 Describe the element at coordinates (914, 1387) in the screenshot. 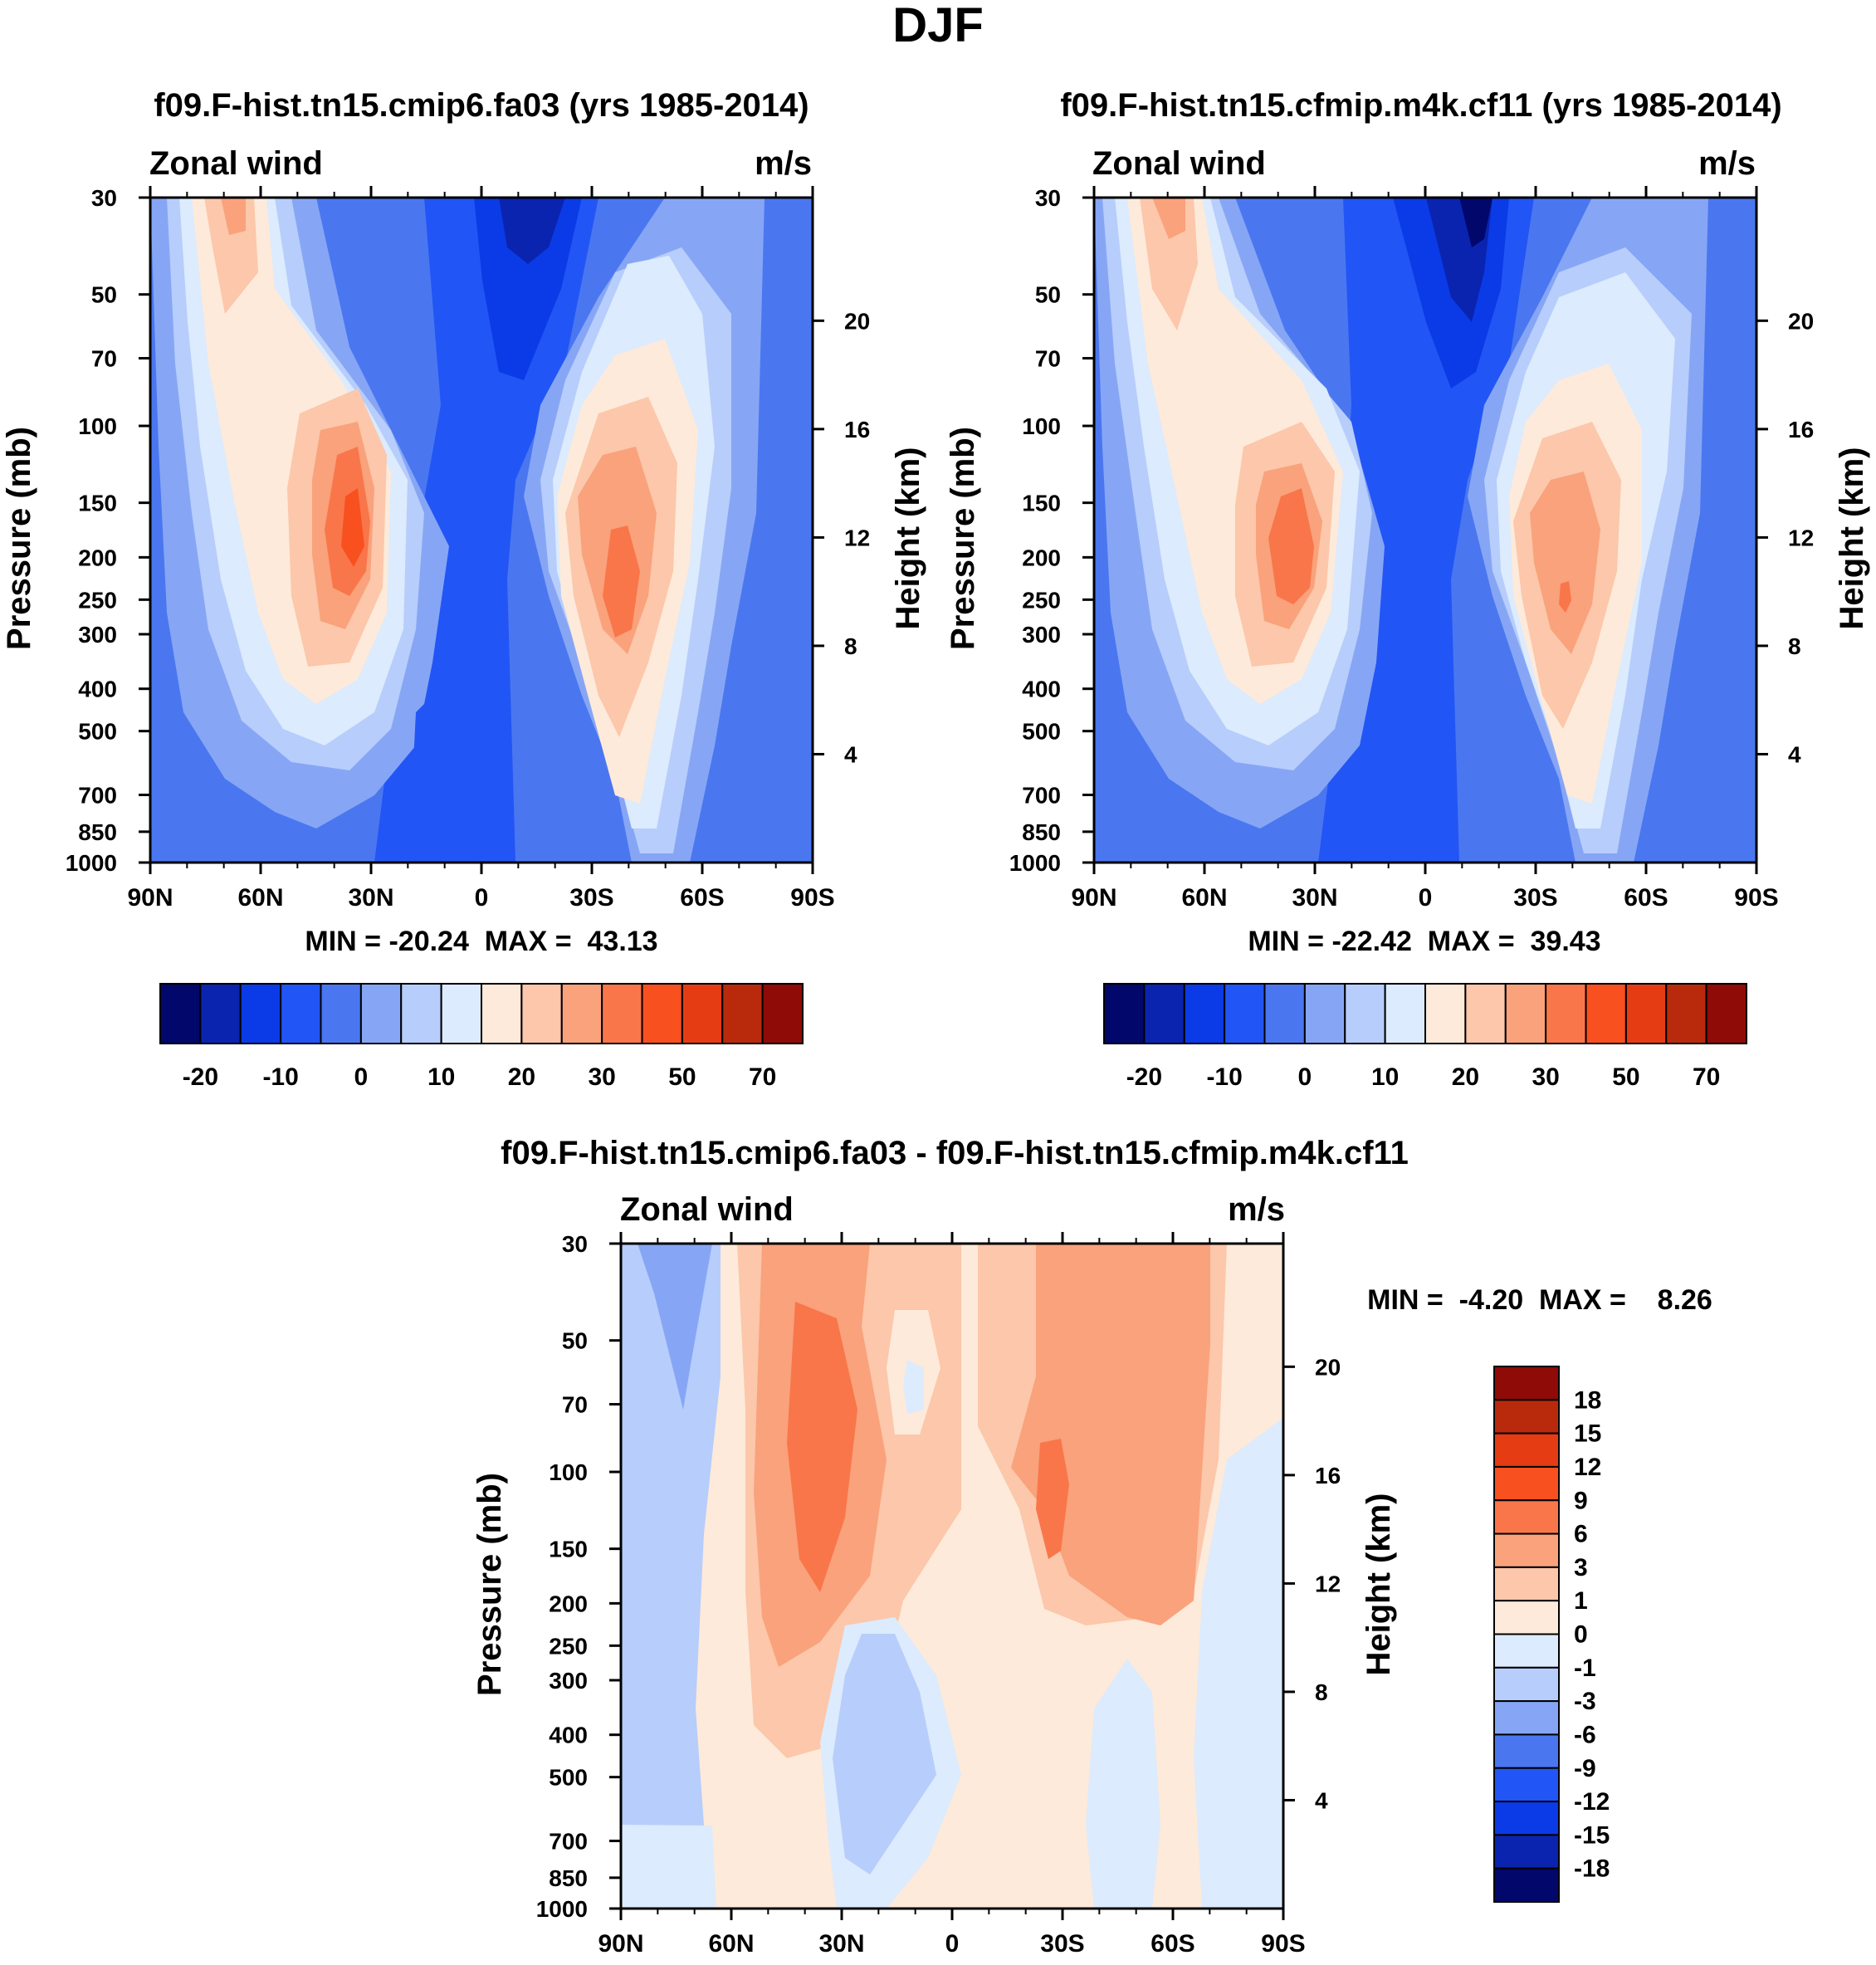

I see `panel-3-stratospheric-pocket-d1` at that location.